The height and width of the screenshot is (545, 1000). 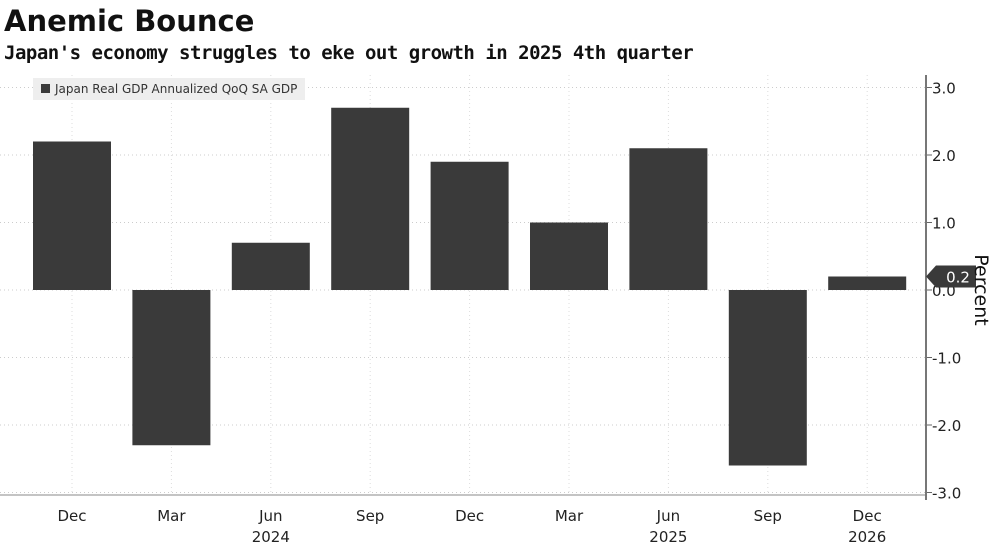 I want to click on y-tick-label: 1.0, so click(x=944, y=224).